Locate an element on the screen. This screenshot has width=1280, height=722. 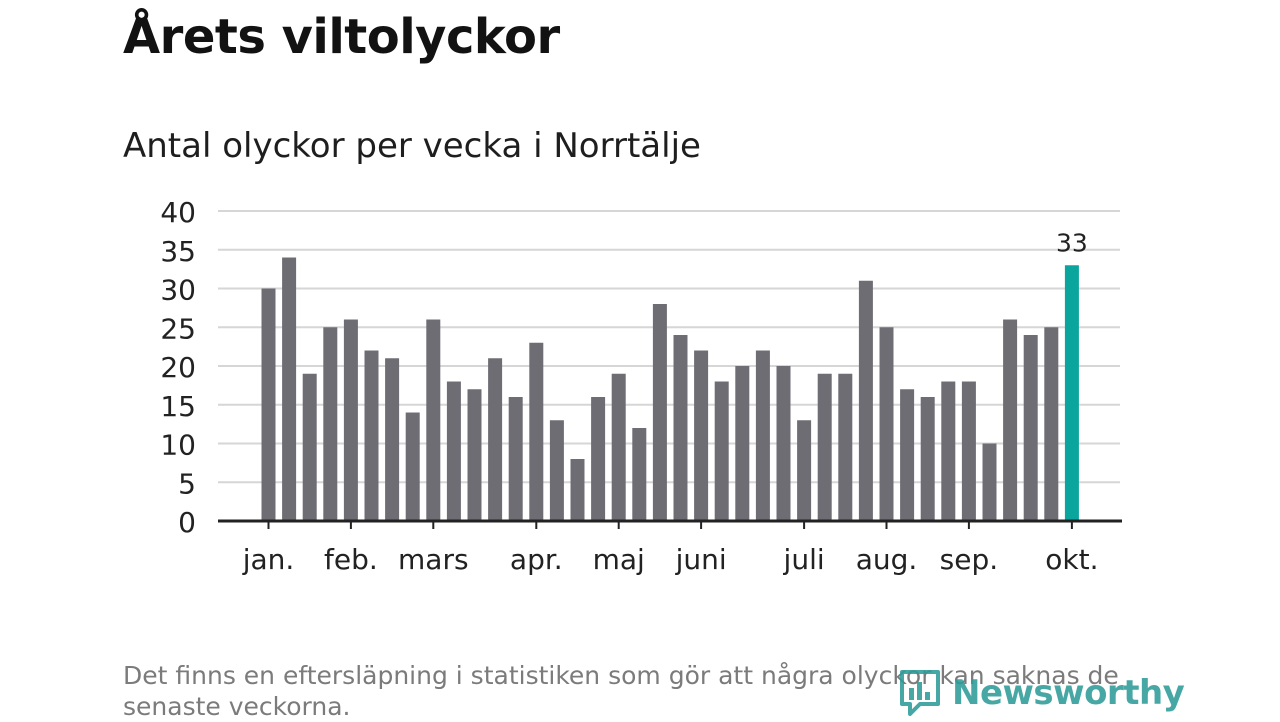
bar-highlight is located at coordinates (1071, 393).